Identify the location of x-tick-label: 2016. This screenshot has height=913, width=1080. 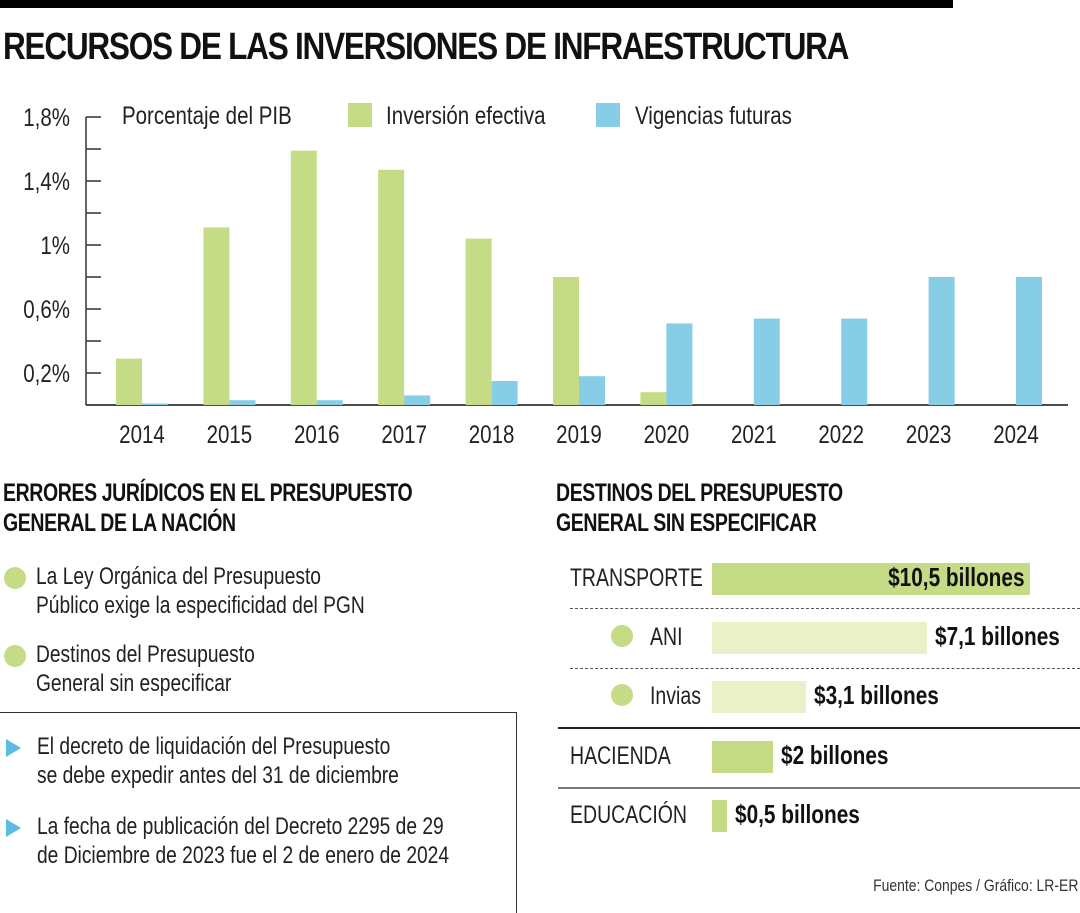
(317, 434).